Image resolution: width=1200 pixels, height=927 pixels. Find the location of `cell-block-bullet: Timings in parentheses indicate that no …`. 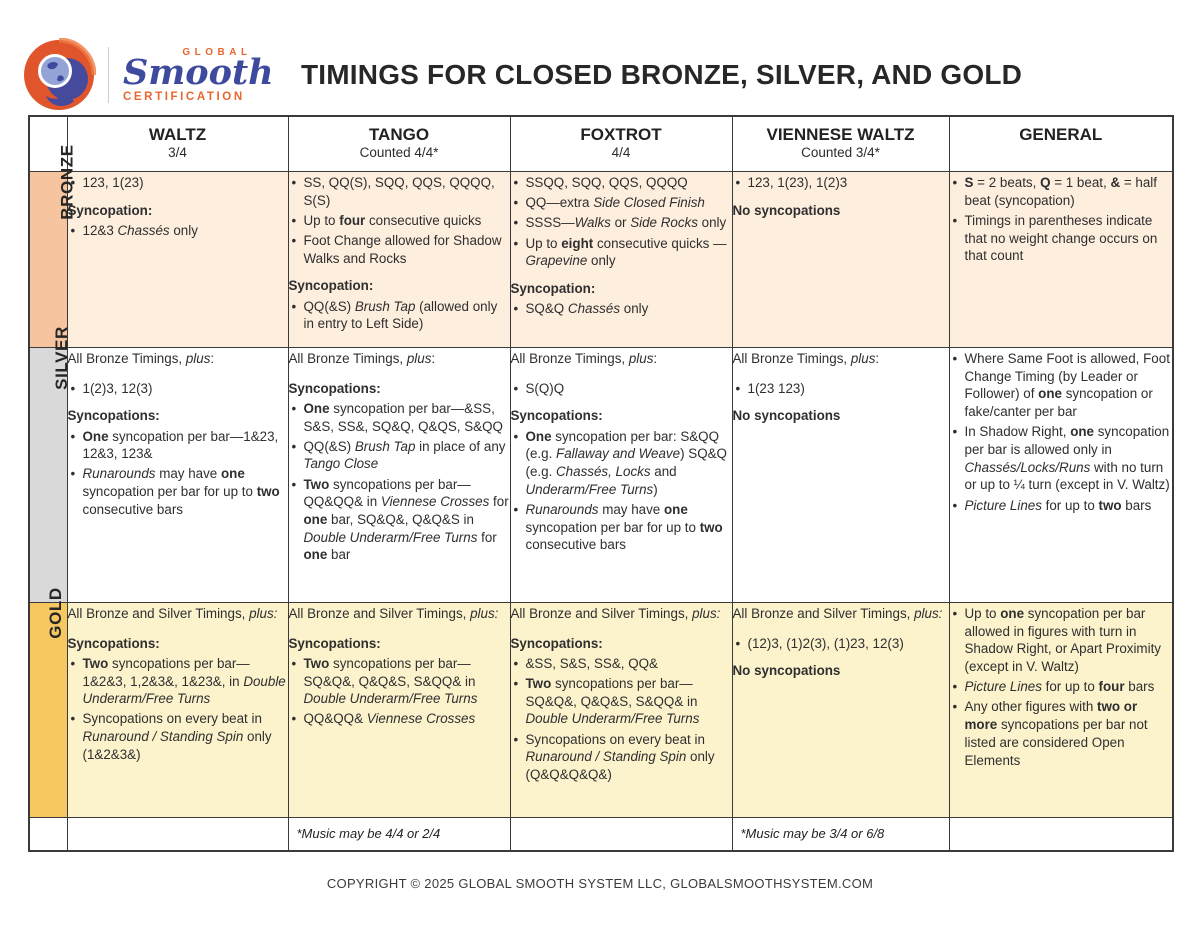

cell-block-bullet: Timings in parentheses indicate that no … is located at coordinates (1061, 238).